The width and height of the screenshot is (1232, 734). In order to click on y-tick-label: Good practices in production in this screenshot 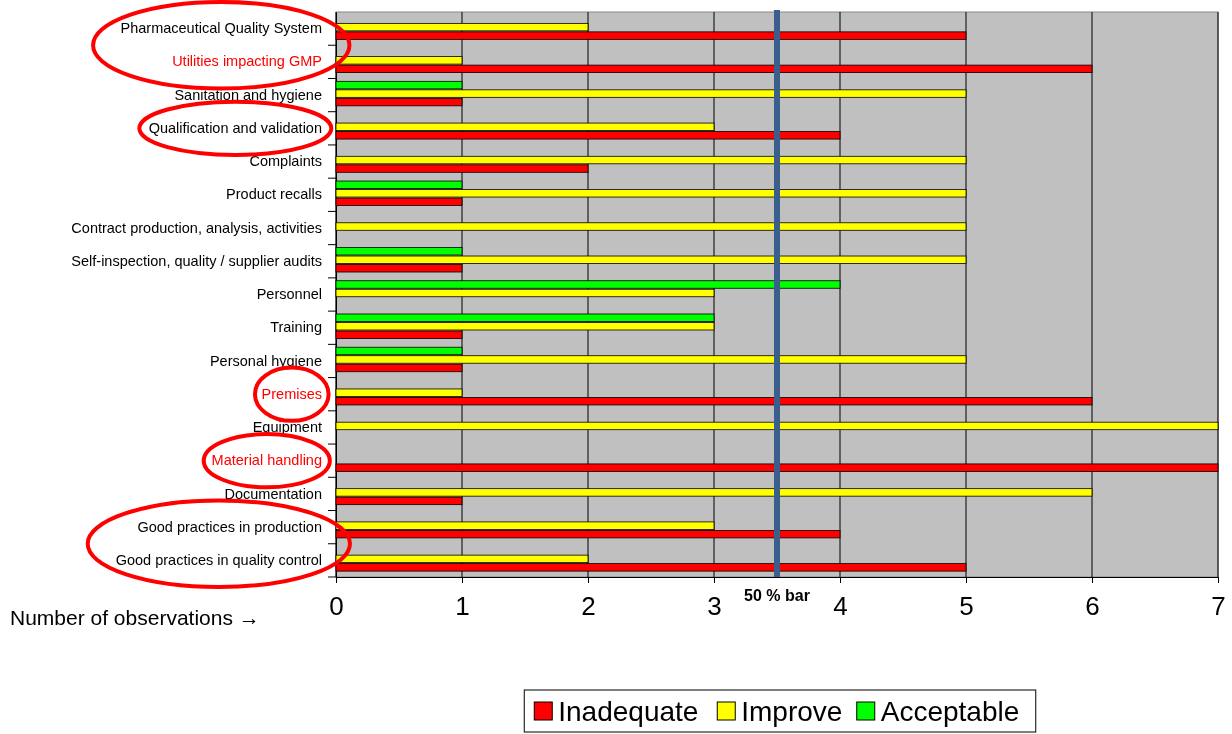, I will do `click(229, 526)`.